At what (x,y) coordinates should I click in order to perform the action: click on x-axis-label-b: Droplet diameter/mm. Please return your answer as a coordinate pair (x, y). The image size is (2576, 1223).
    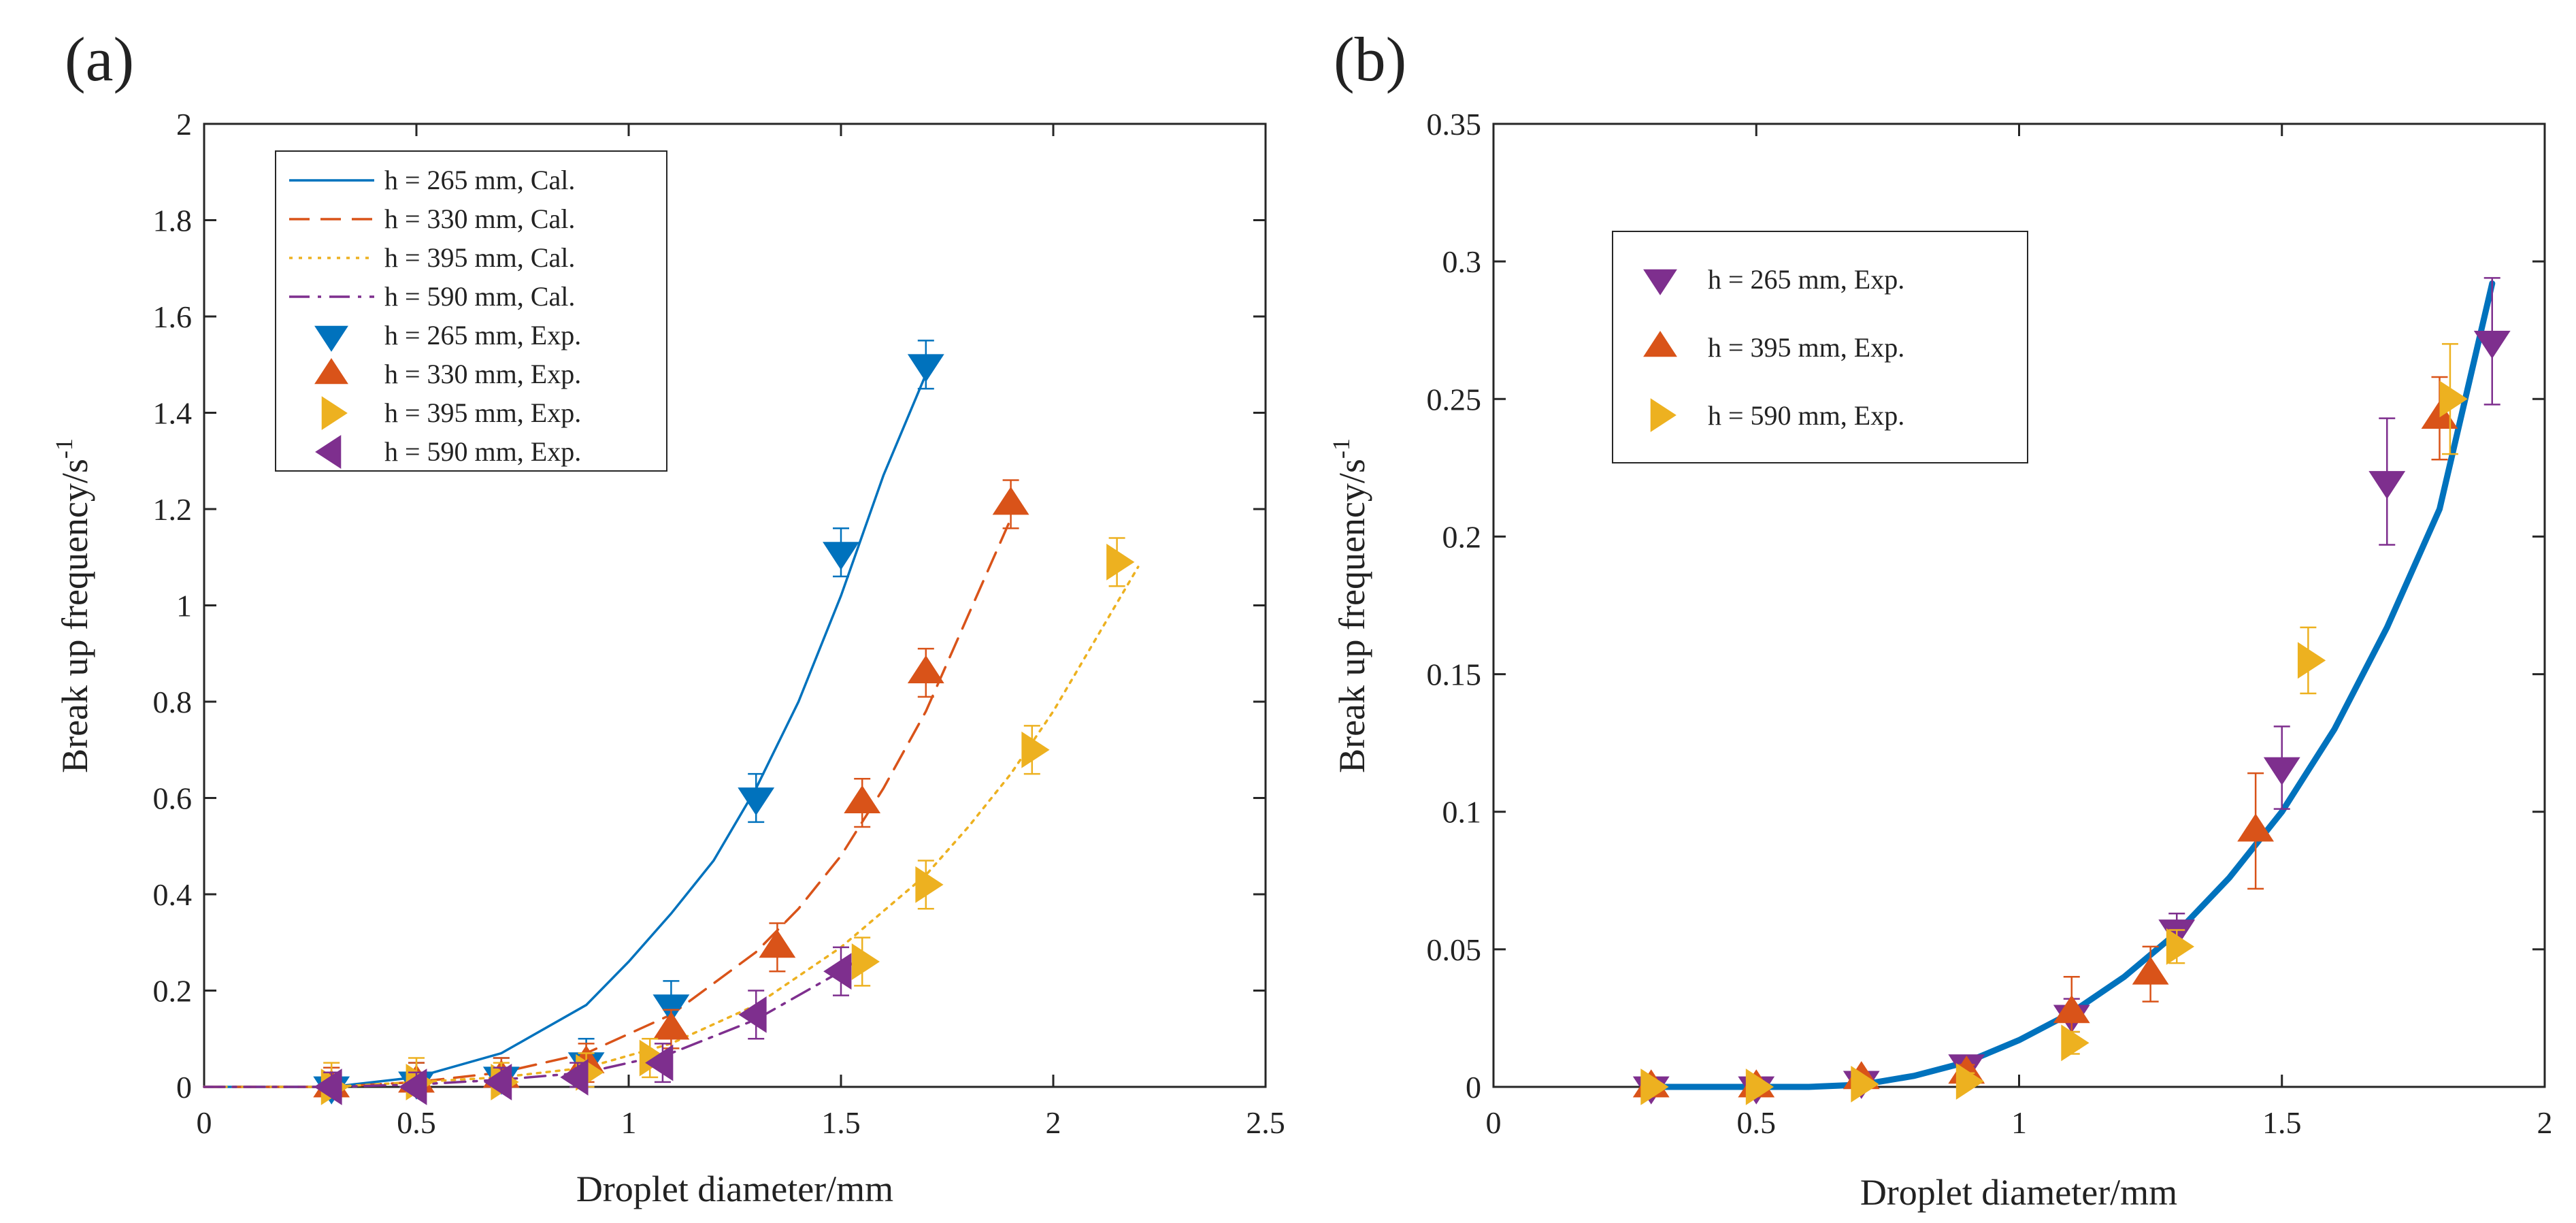
    Looking at the image, I should click on (2019, 1192).